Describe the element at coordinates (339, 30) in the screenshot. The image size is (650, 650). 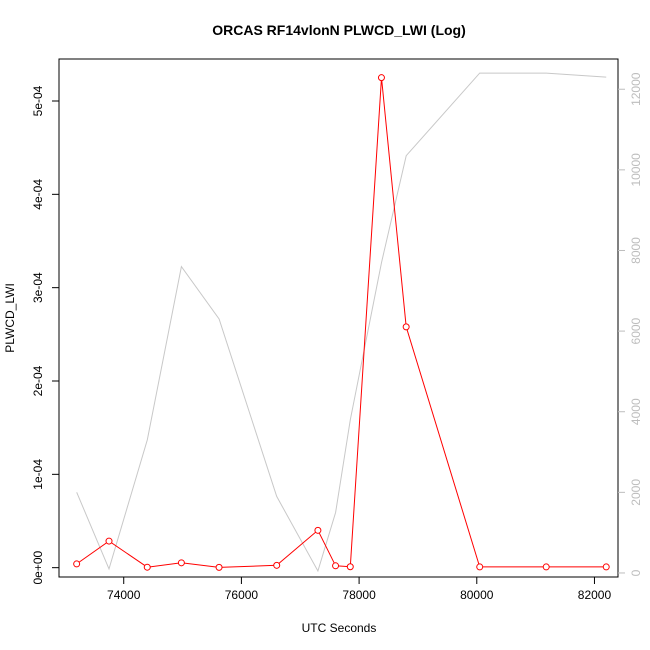
I see `chart-title: ORCAS RF14vlonN PLWCD_LWI (Log)` at that location.